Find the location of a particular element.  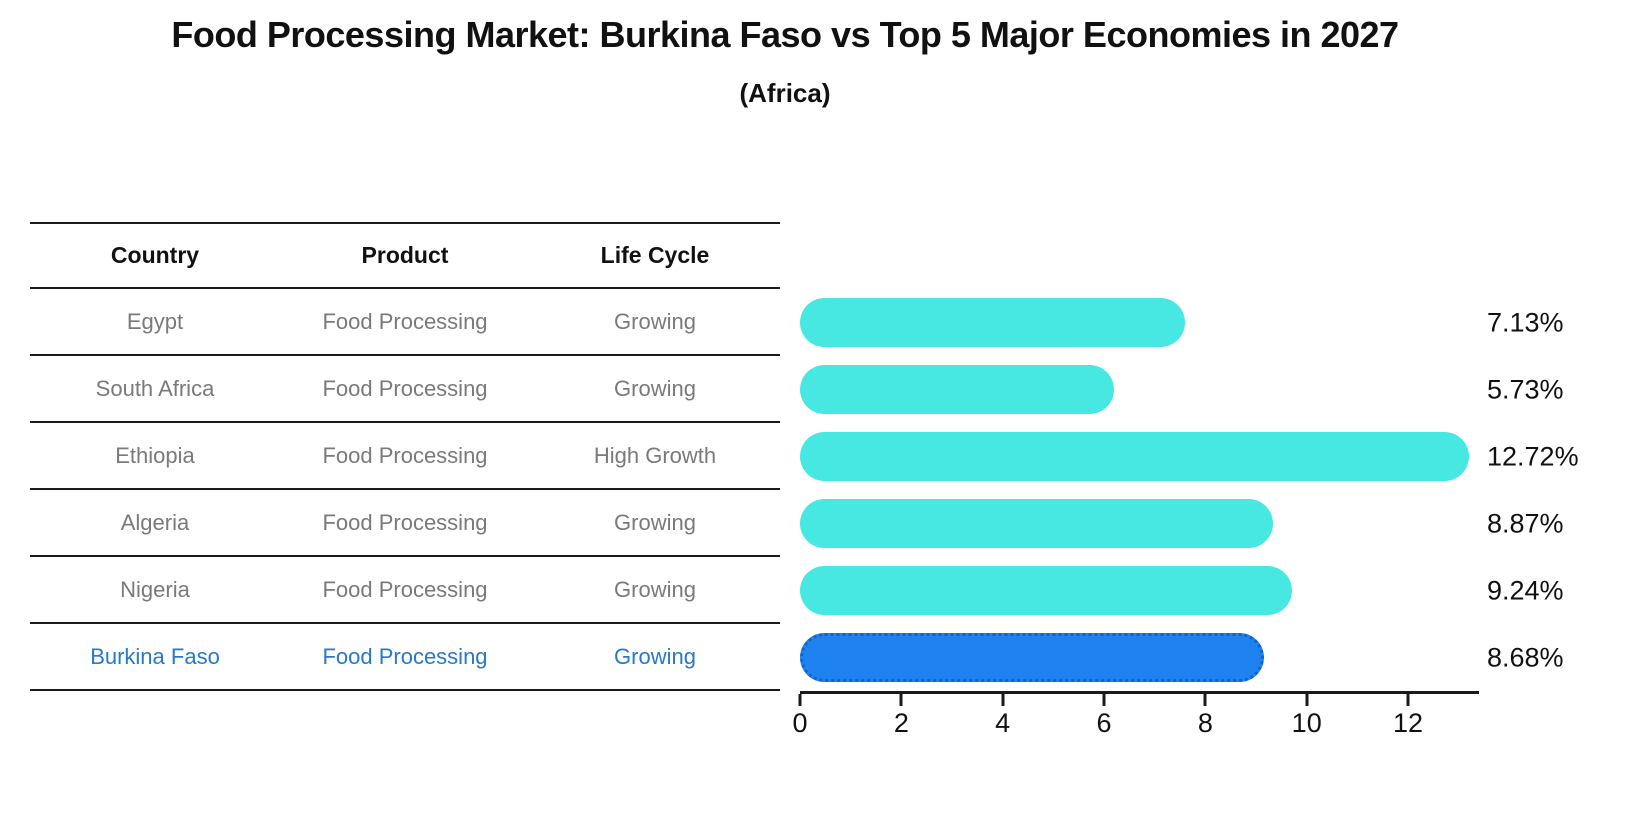

bar-row: 5.73% is located at coordinates (1215, 389).